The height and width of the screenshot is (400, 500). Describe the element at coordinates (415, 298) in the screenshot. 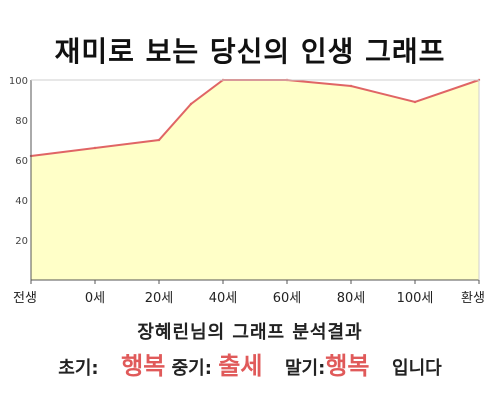

I see `x-tick-label-6: 100세` at that location.